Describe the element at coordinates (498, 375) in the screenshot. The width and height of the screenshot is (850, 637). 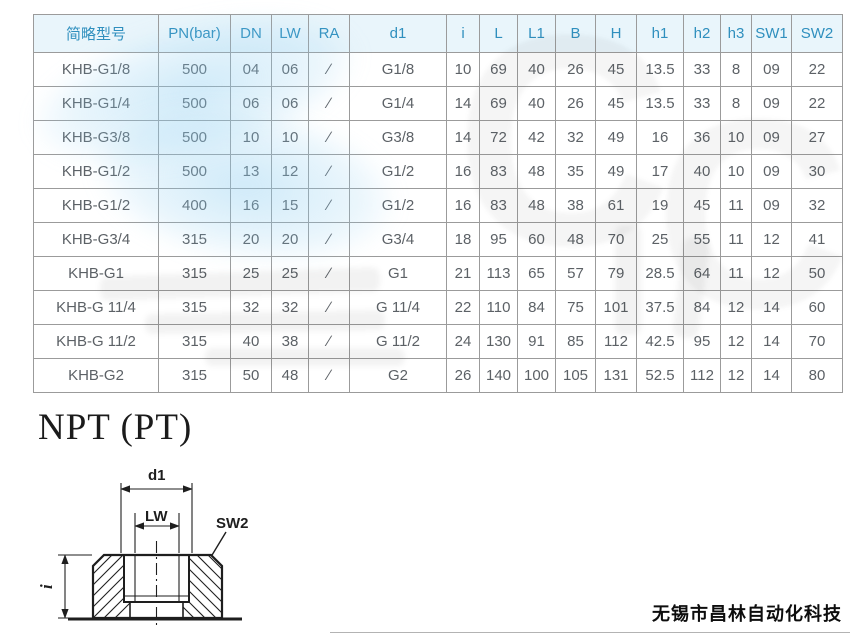
I see `value-cell: 140` at that location.